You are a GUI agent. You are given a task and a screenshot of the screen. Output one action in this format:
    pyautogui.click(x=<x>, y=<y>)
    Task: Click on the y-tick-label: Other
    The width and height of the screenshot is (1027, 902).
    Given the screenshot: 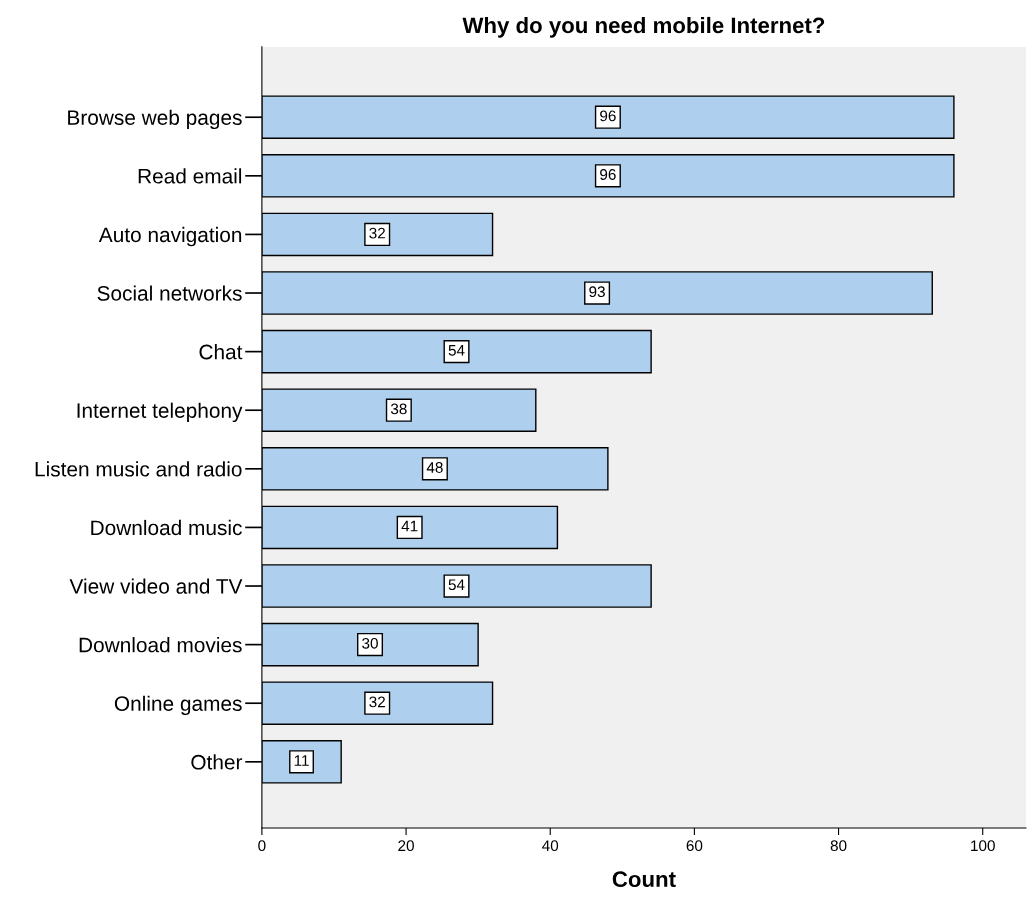 What is the action you would take?
    pyautogui.click(x=217, y=762)
    